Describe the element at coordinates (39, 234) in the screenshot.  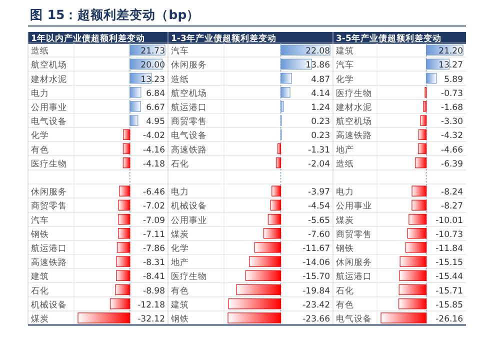
I see `y-tick-label: 钢铁` at that location.